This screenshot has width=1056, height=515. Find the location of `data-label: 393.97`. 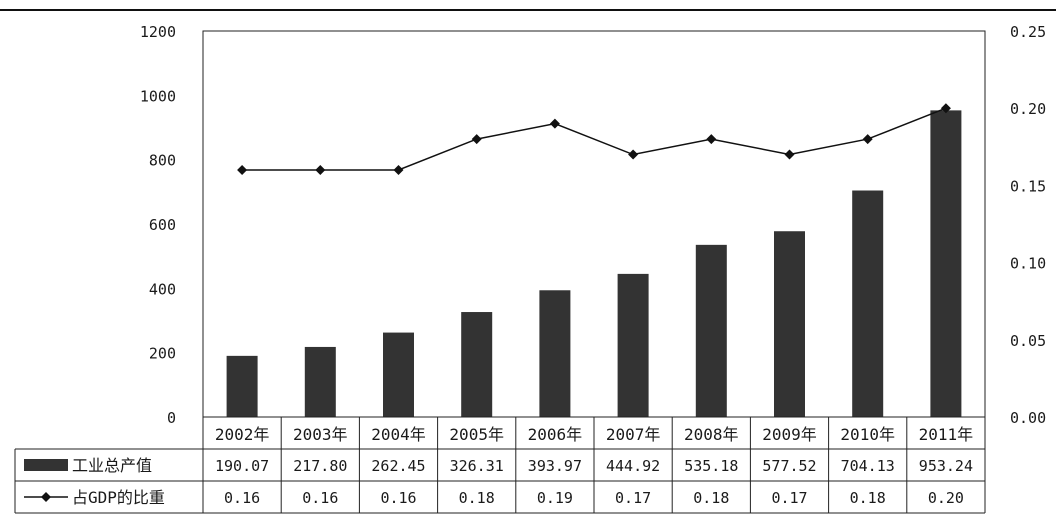

data-label: 393.97 is located at coordinates (555, 466).